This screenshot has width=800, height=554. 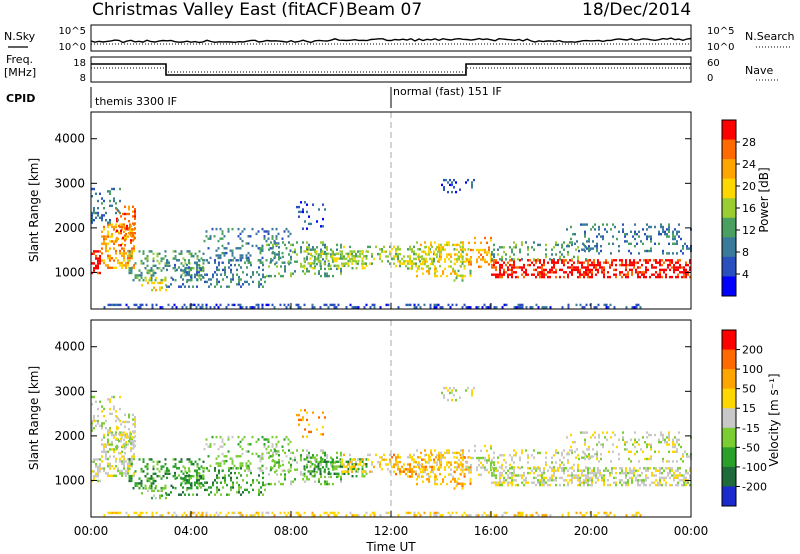 I want to click on freq-panel: Freq. [MHz] 18 8 60 0 Nave, so click(x=392, y=68).